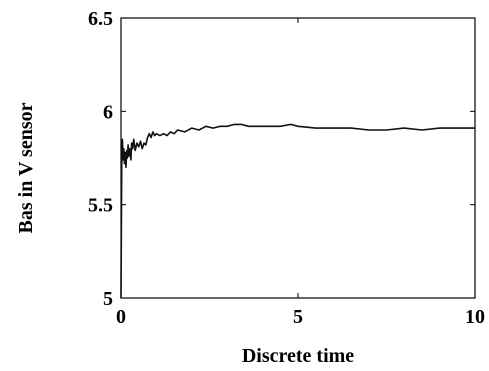 The height and width of the screenshot is (371, 489). What do you see at coordinates (298, 356) in the screenshot?
I see `x-axis-title: Discrete time` at bounding box center [298, 356].